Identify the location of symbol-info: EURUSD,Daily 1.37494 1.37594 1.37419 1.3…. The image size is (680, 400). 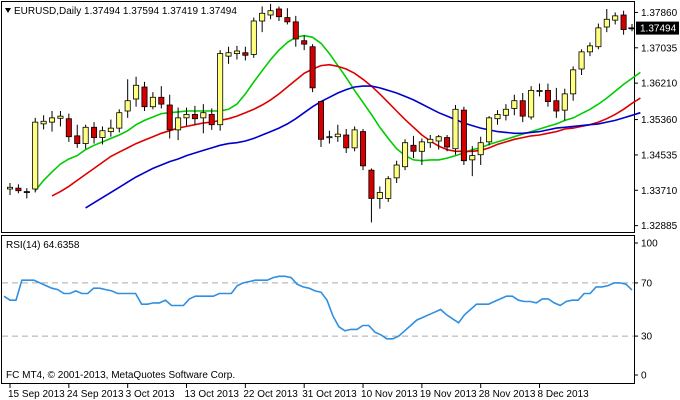
(125, 11).